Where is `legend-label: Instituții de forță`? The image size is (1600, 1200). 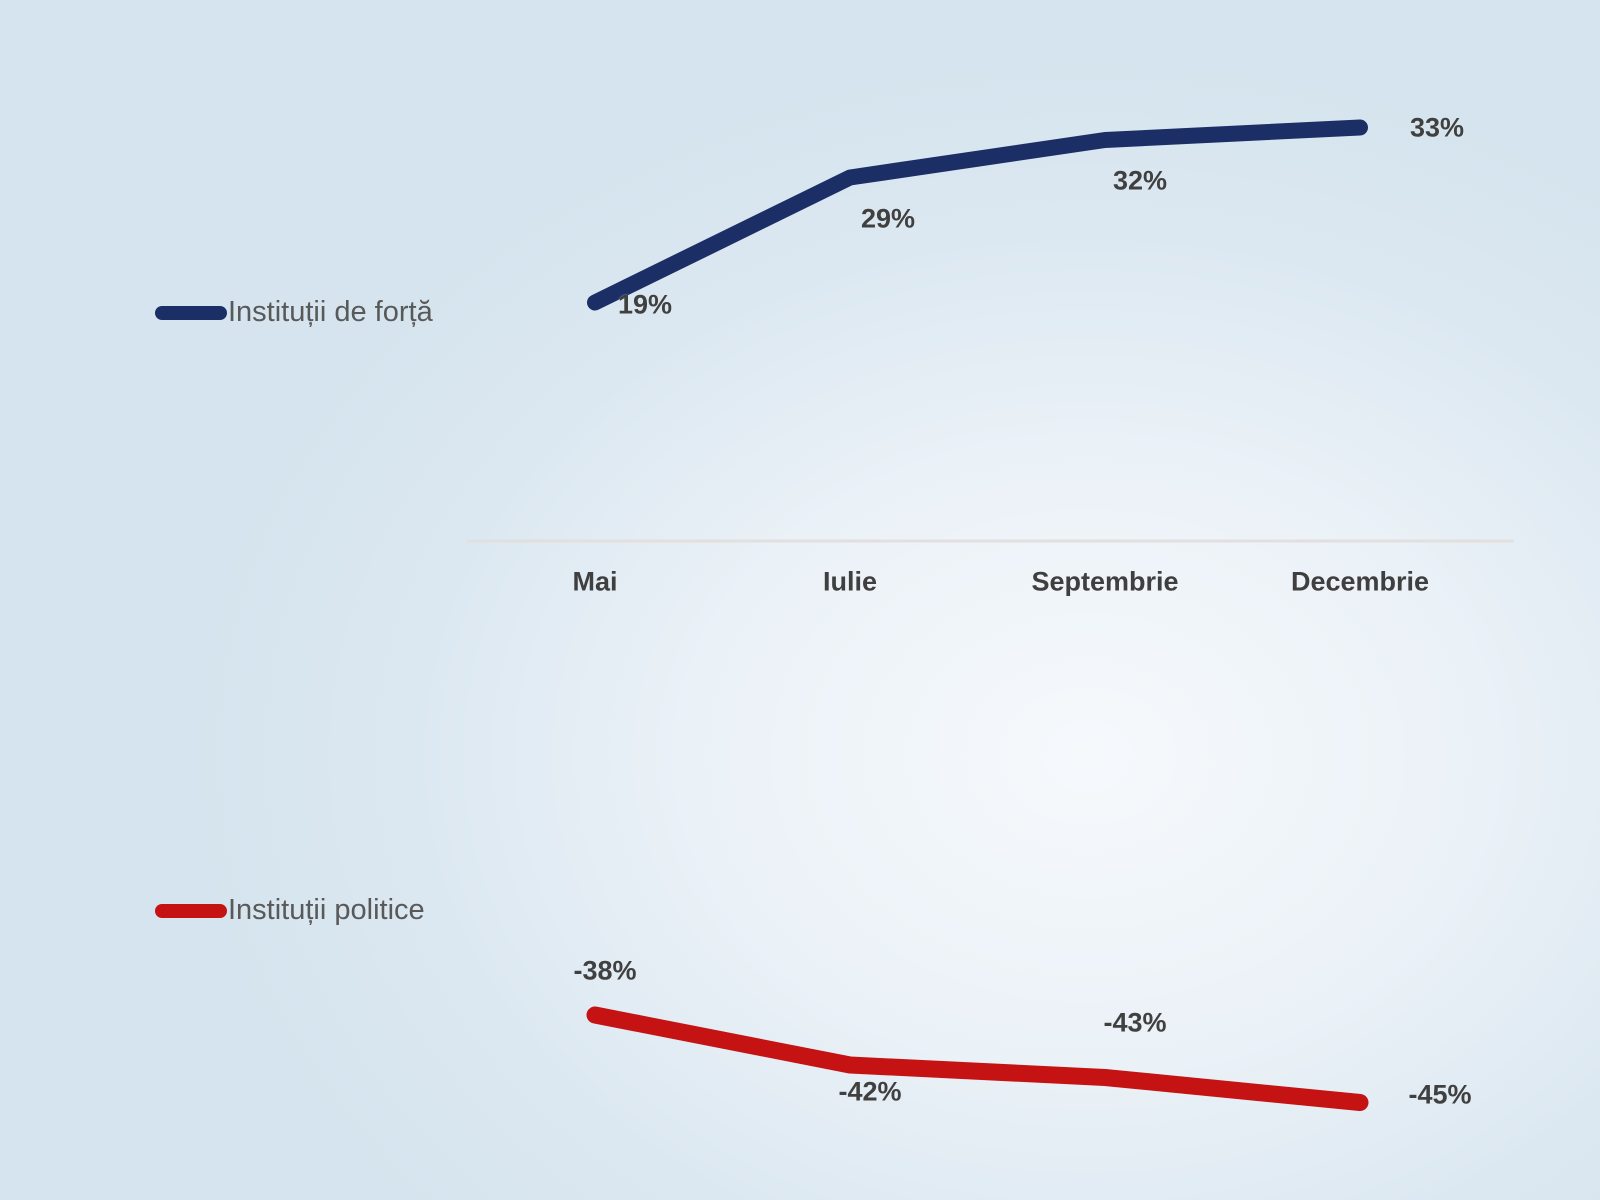
legend-label: Instituții de forță is located at coordinates (330, 312).